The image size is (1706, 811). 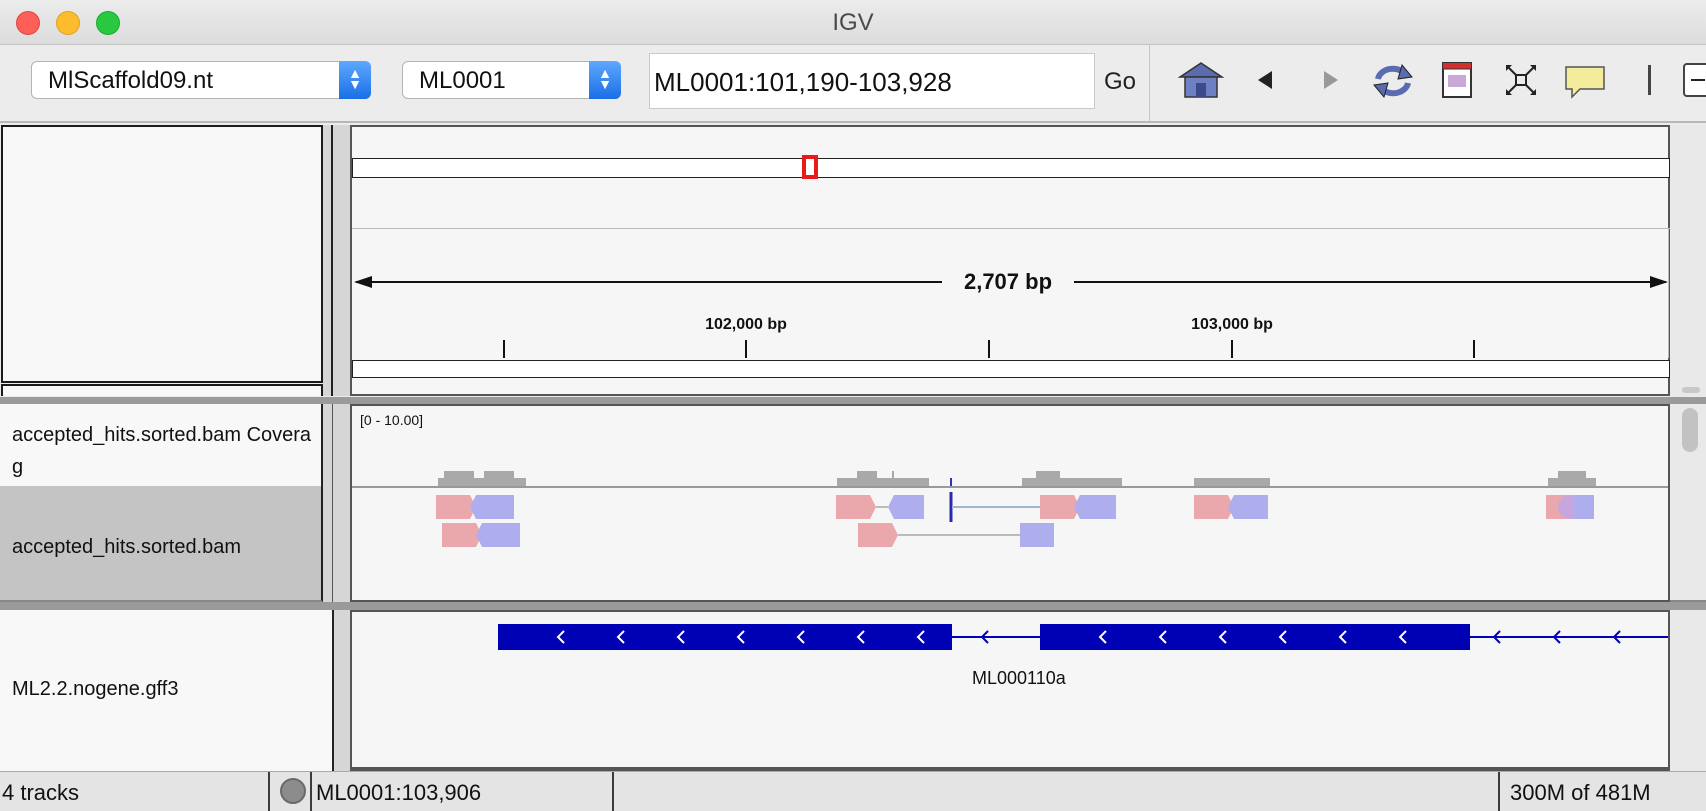 I want to click on window-title: IGV, so click(x=853, y=22).